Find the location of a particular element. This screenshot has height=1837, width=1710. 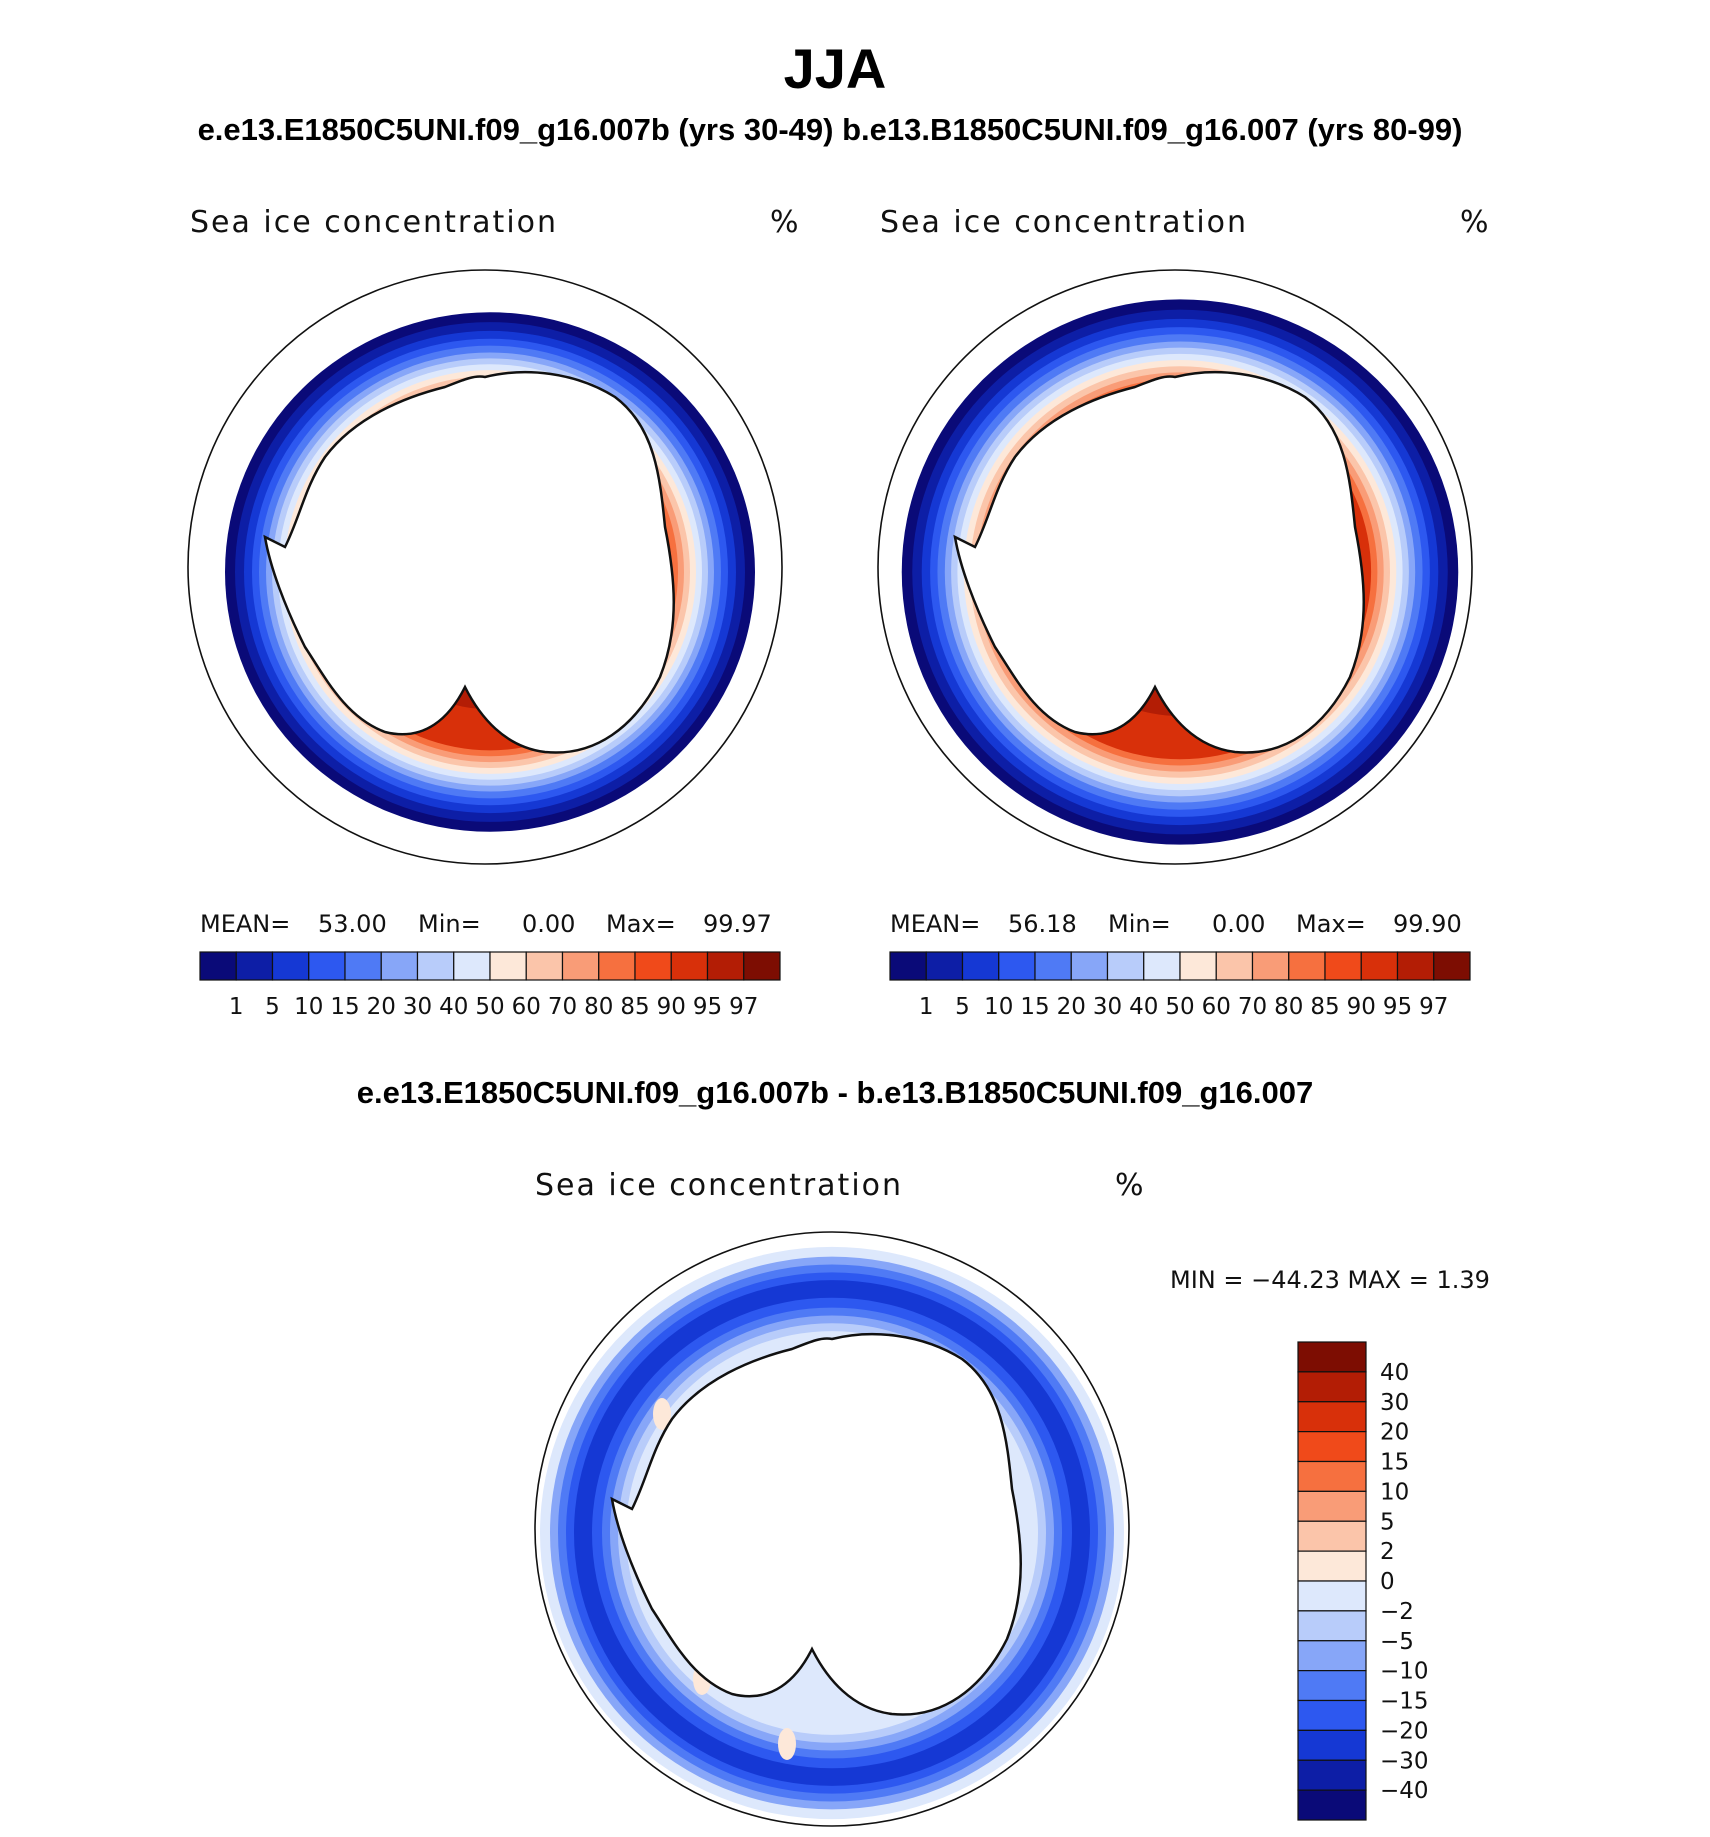

panel-right-min-value: 0.00 is located at coordinates (1238, 924).